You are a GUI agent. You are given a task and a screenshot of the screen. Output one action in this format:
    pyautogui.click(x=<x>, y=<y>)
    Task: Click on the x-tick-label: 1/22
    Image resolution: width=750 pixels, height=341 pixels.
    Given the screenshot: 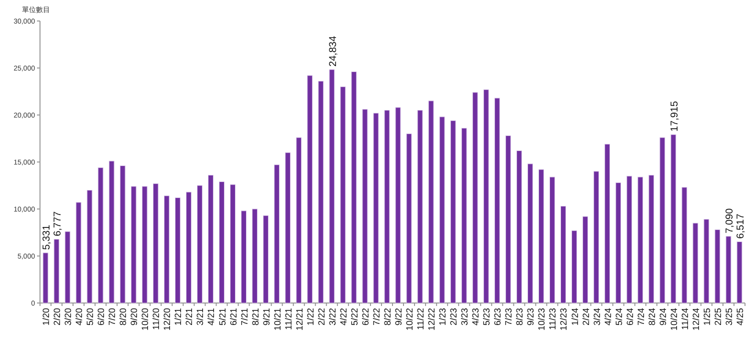 What is the action you would take?
    pyautogui.click(x=310, y=317)
    